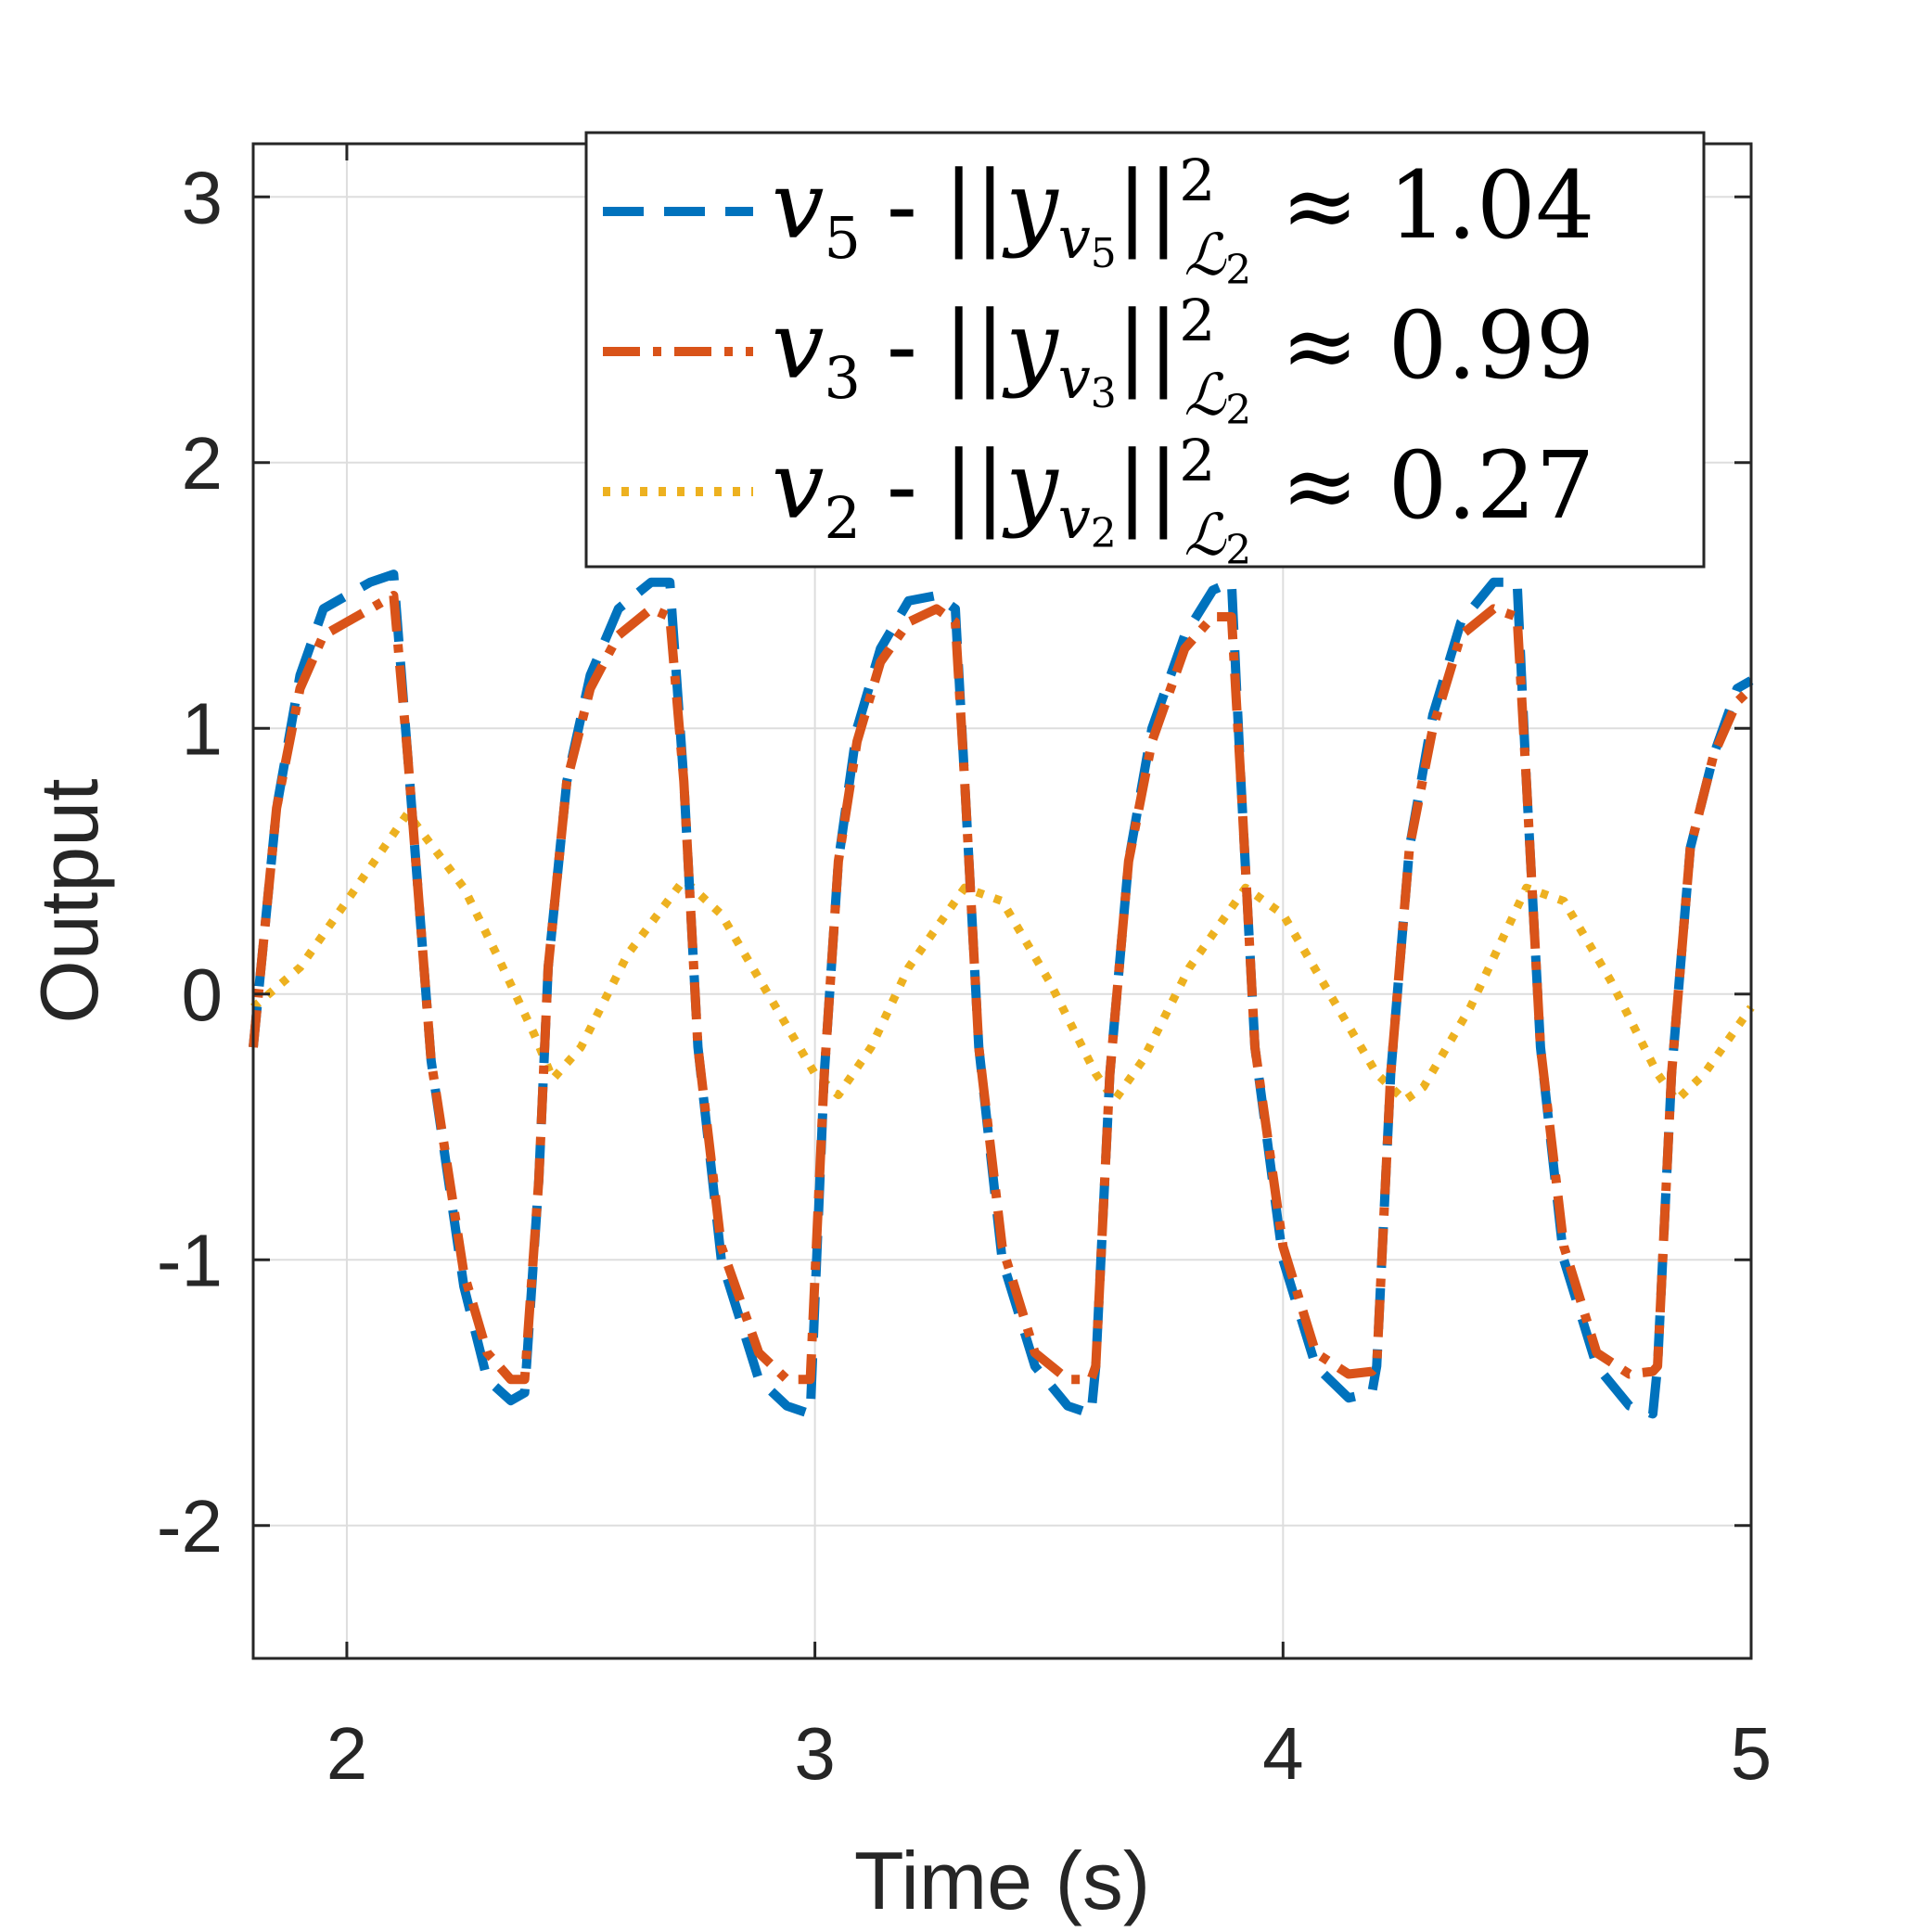 This screenshot has height=1932, width=1932. I want to click on y-tick-label: -1, so click(190, 1260).